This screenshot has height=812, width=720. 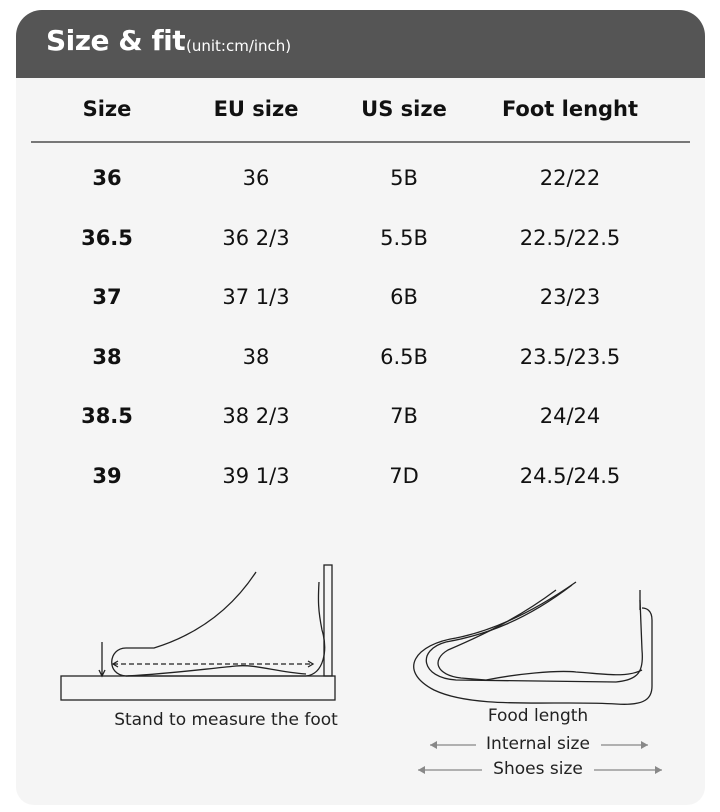 What do you see at coordinates (404, 356) in the screenshot?
I see `cell-us-size: 6.5B` at bounding box center [404, 356].